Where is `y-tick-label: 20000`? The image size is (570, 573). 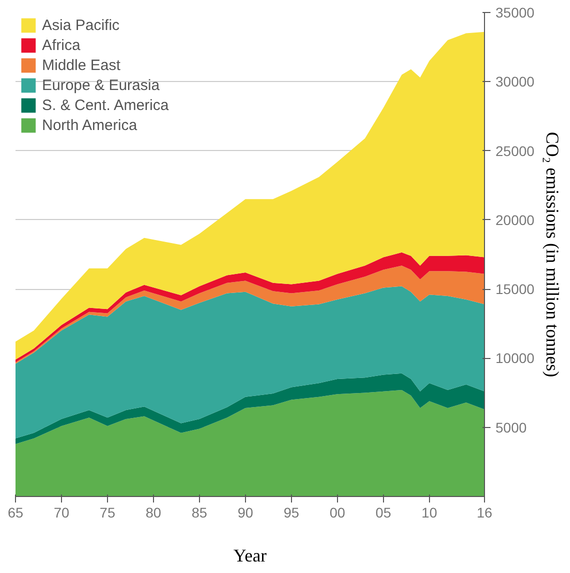
y-tick-label: 20000 is located at coordinates (515, 220).